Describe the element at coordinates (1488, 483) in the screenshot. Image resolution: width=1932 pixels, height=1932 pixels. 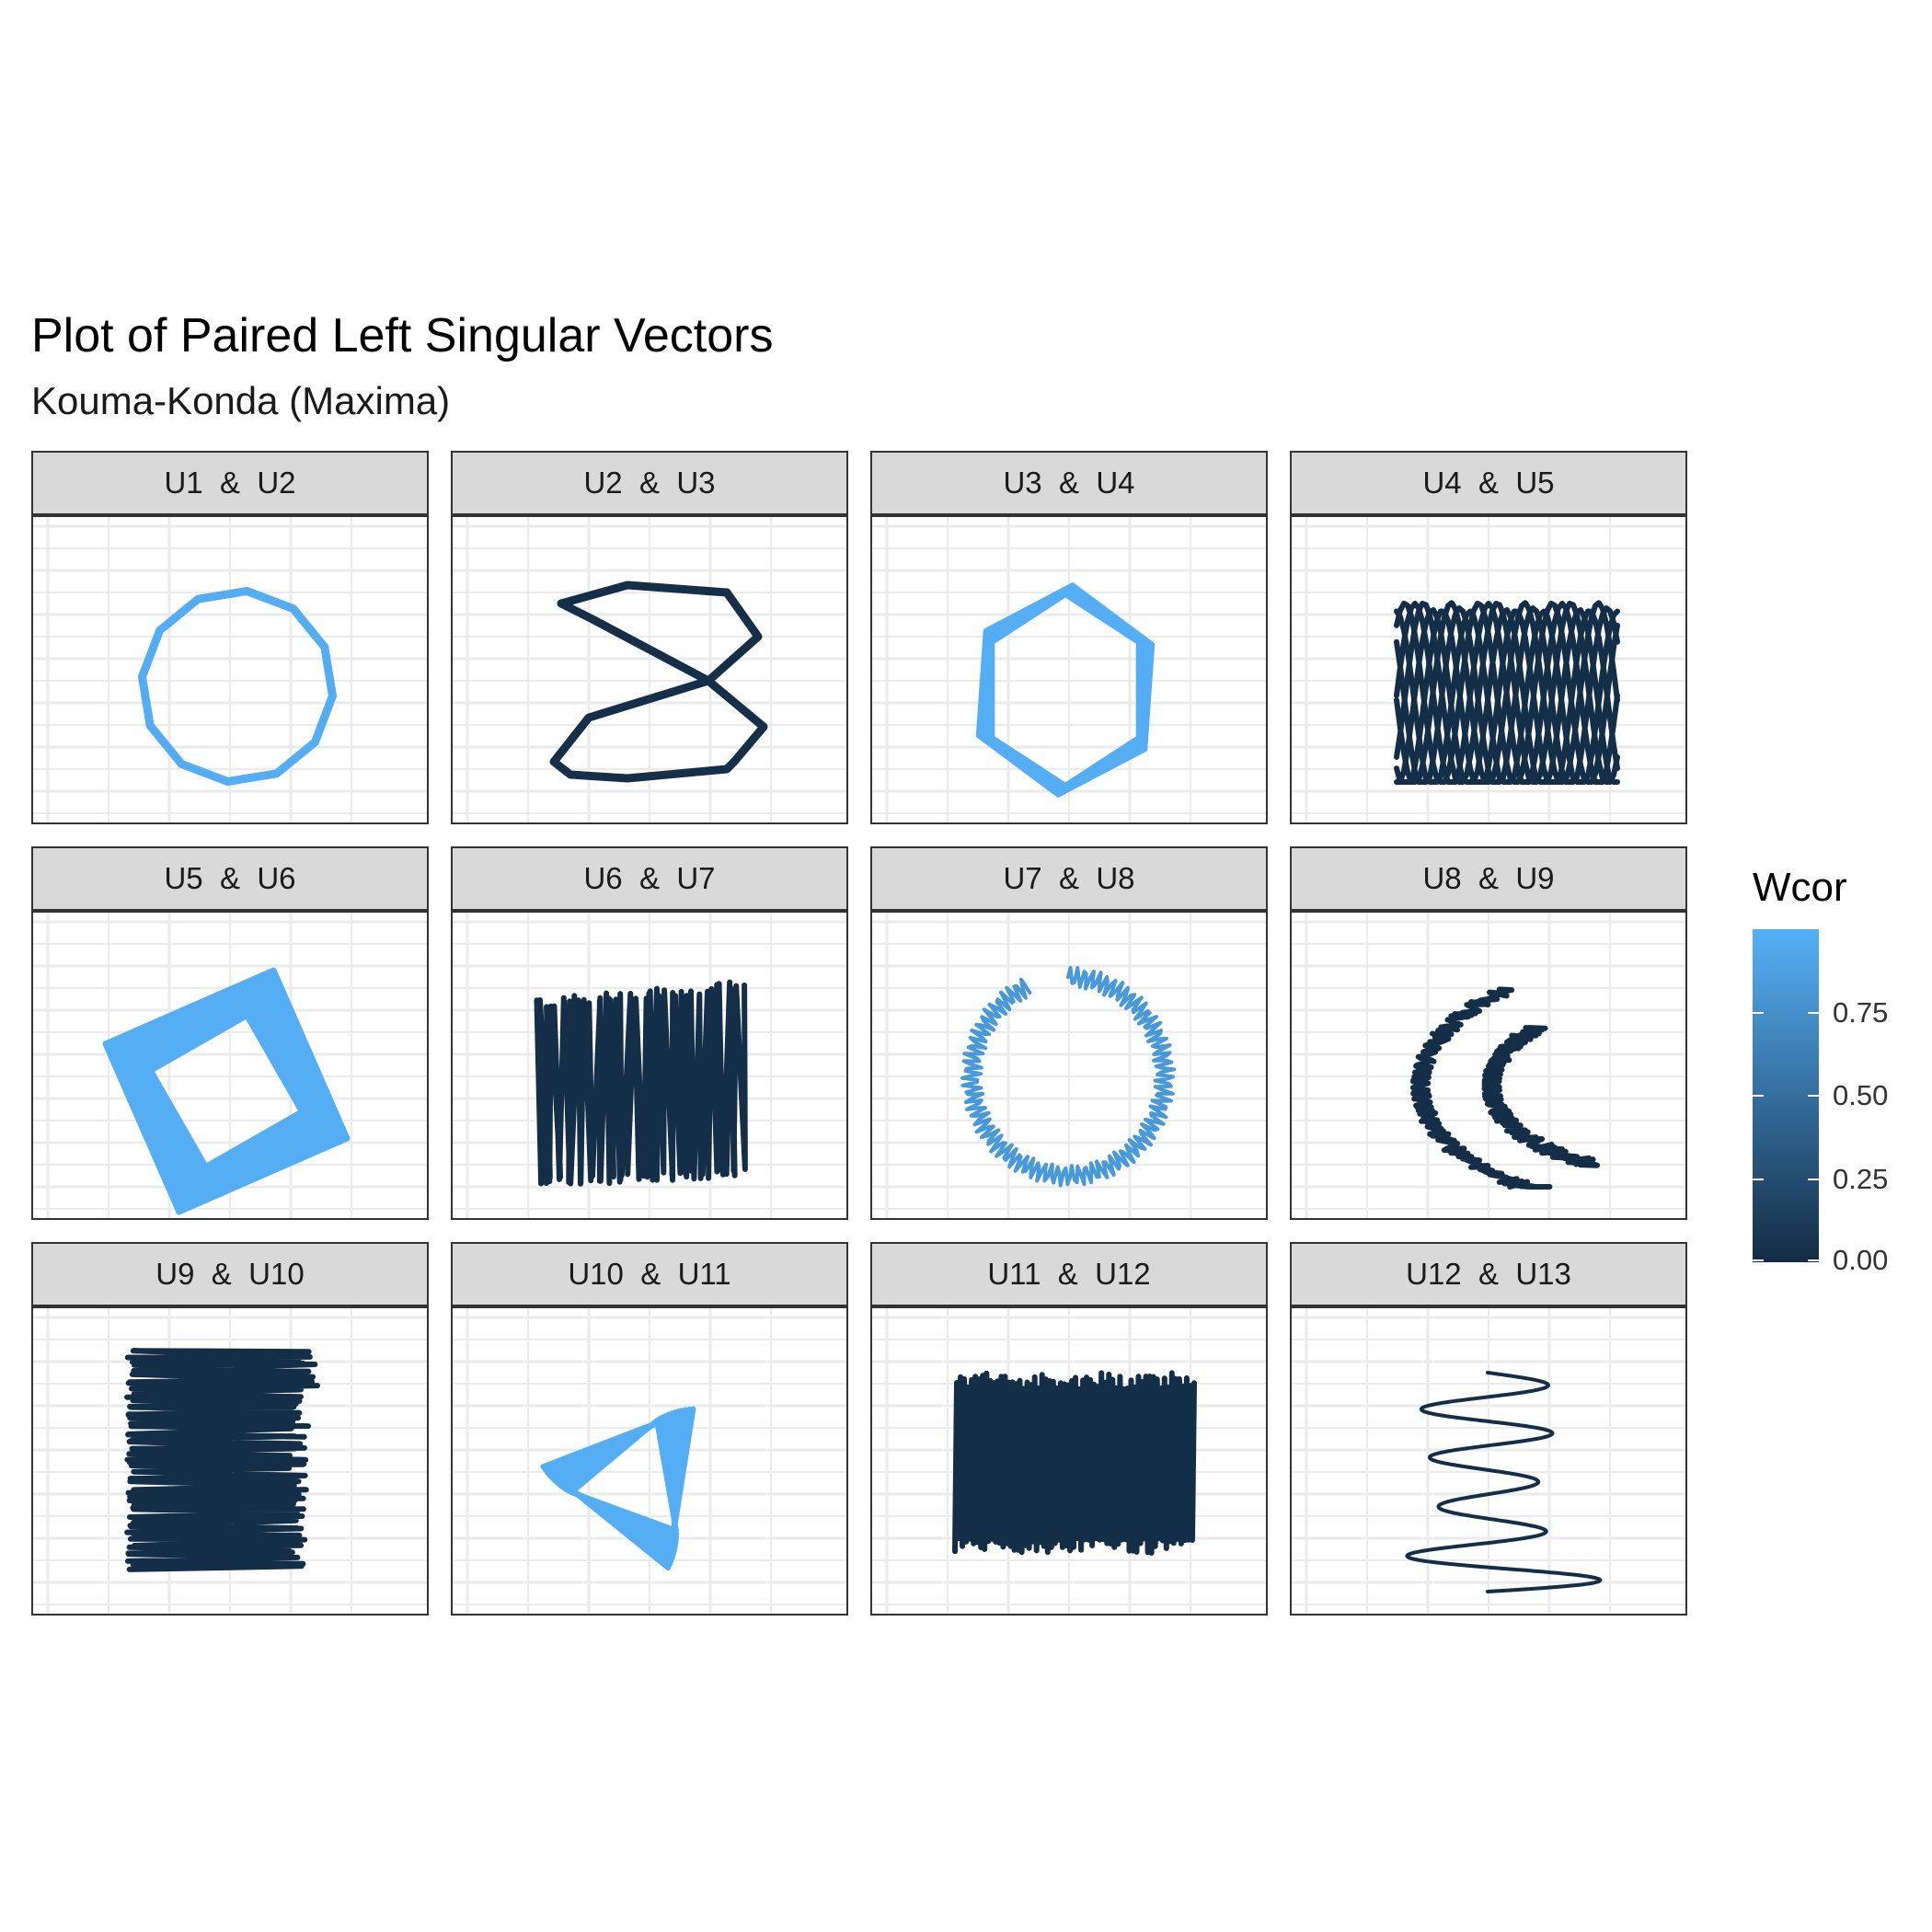
I see `facet-strip-label: U4 & U5` at that location.